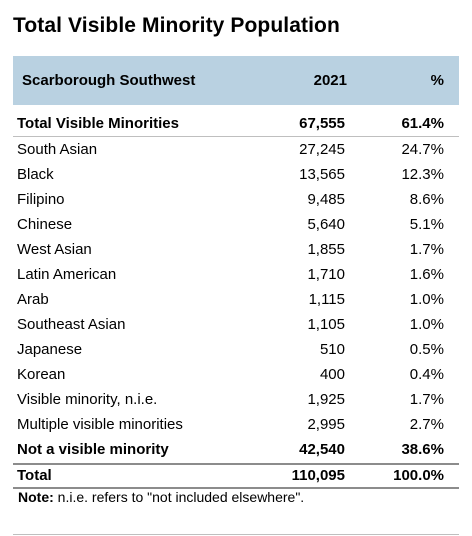 The width and height of the screenshot is (472, 536). I want to click on row-label: Korean, so click(41, 374).